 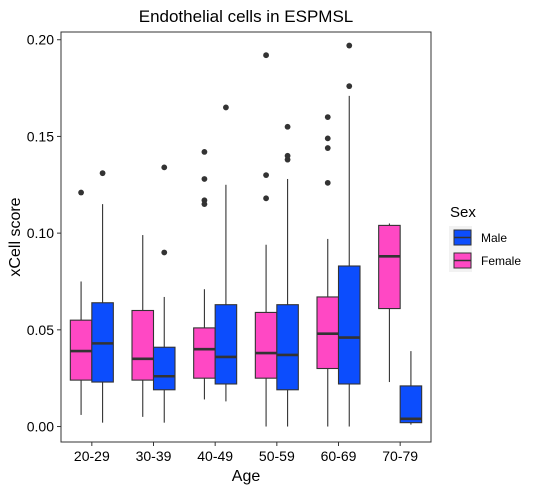 I want to click on x-axis-title: Age, so click(x=246, y=476).